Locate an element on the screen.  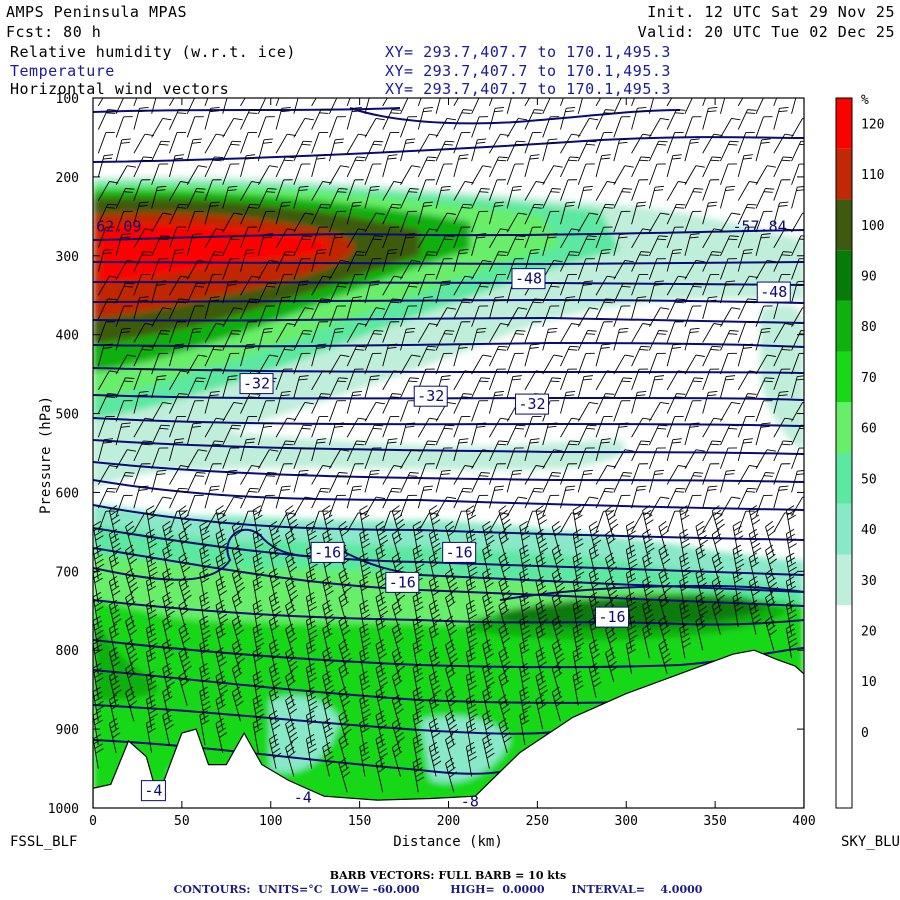
colorbar-swatch is located at coordinates (844, 174).